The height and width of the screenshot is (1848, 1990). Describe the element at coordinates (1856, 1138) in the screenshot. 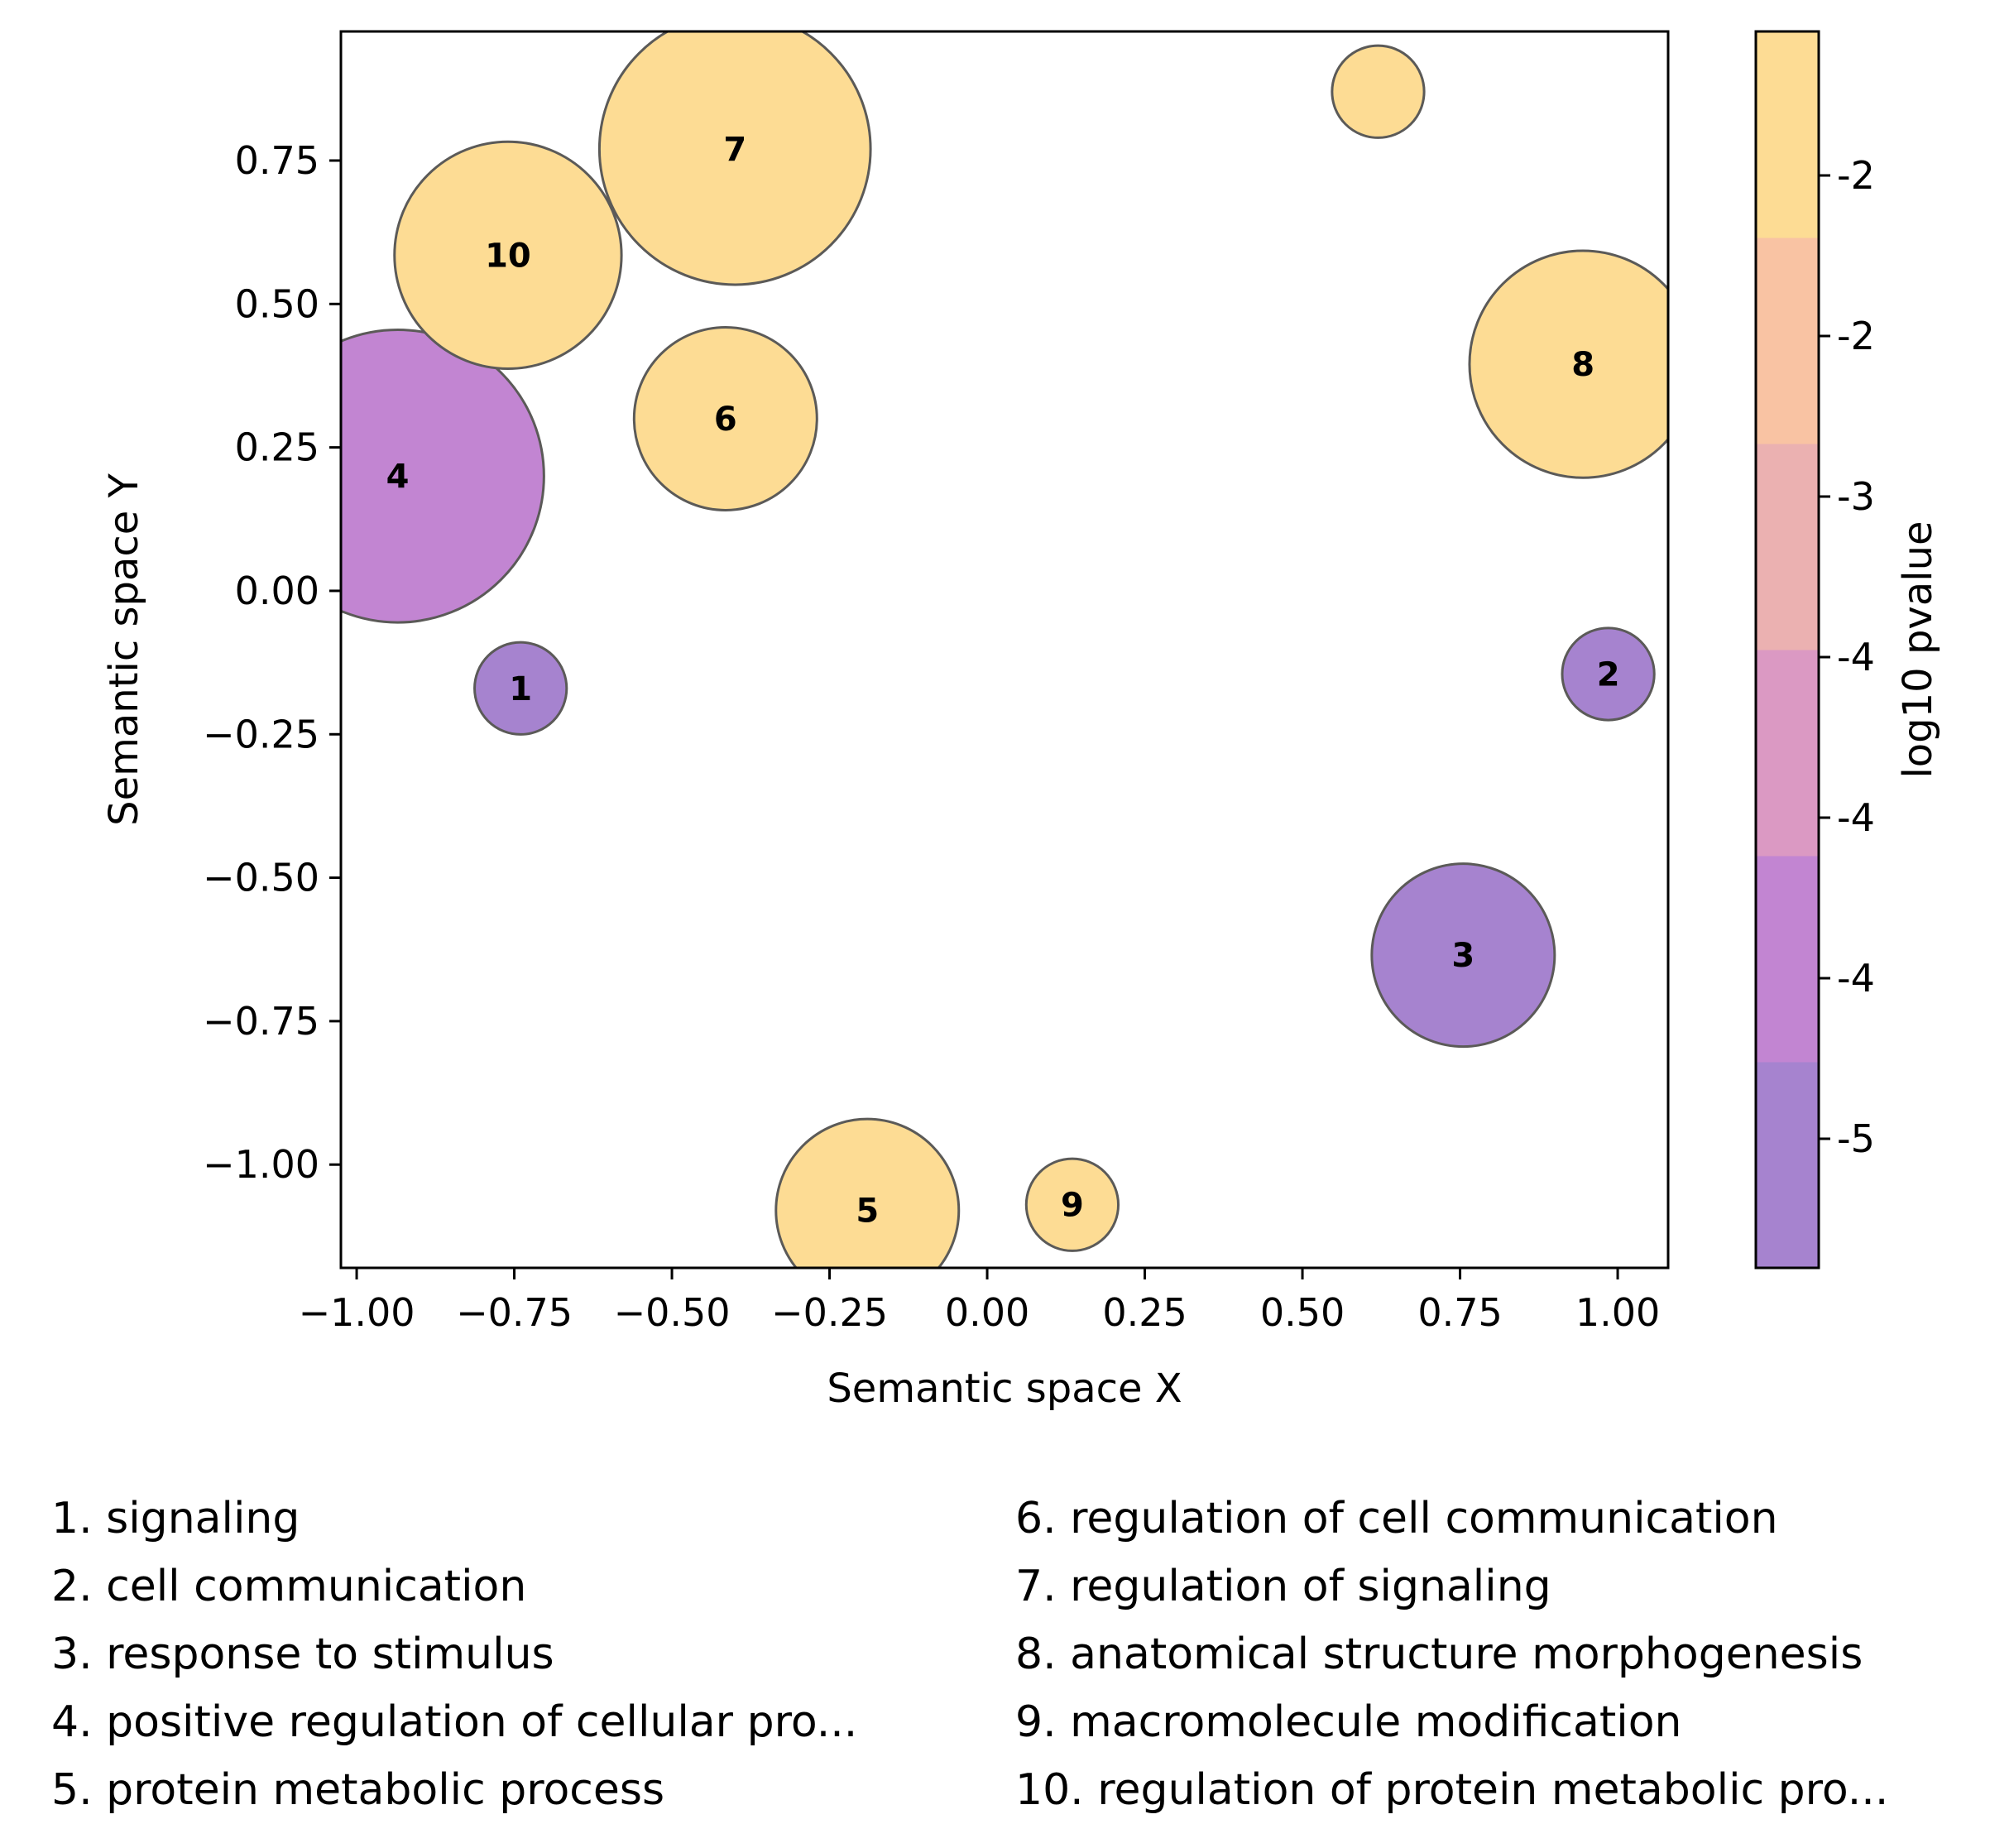

I see `colorbar-tick-label: -5` at that location.